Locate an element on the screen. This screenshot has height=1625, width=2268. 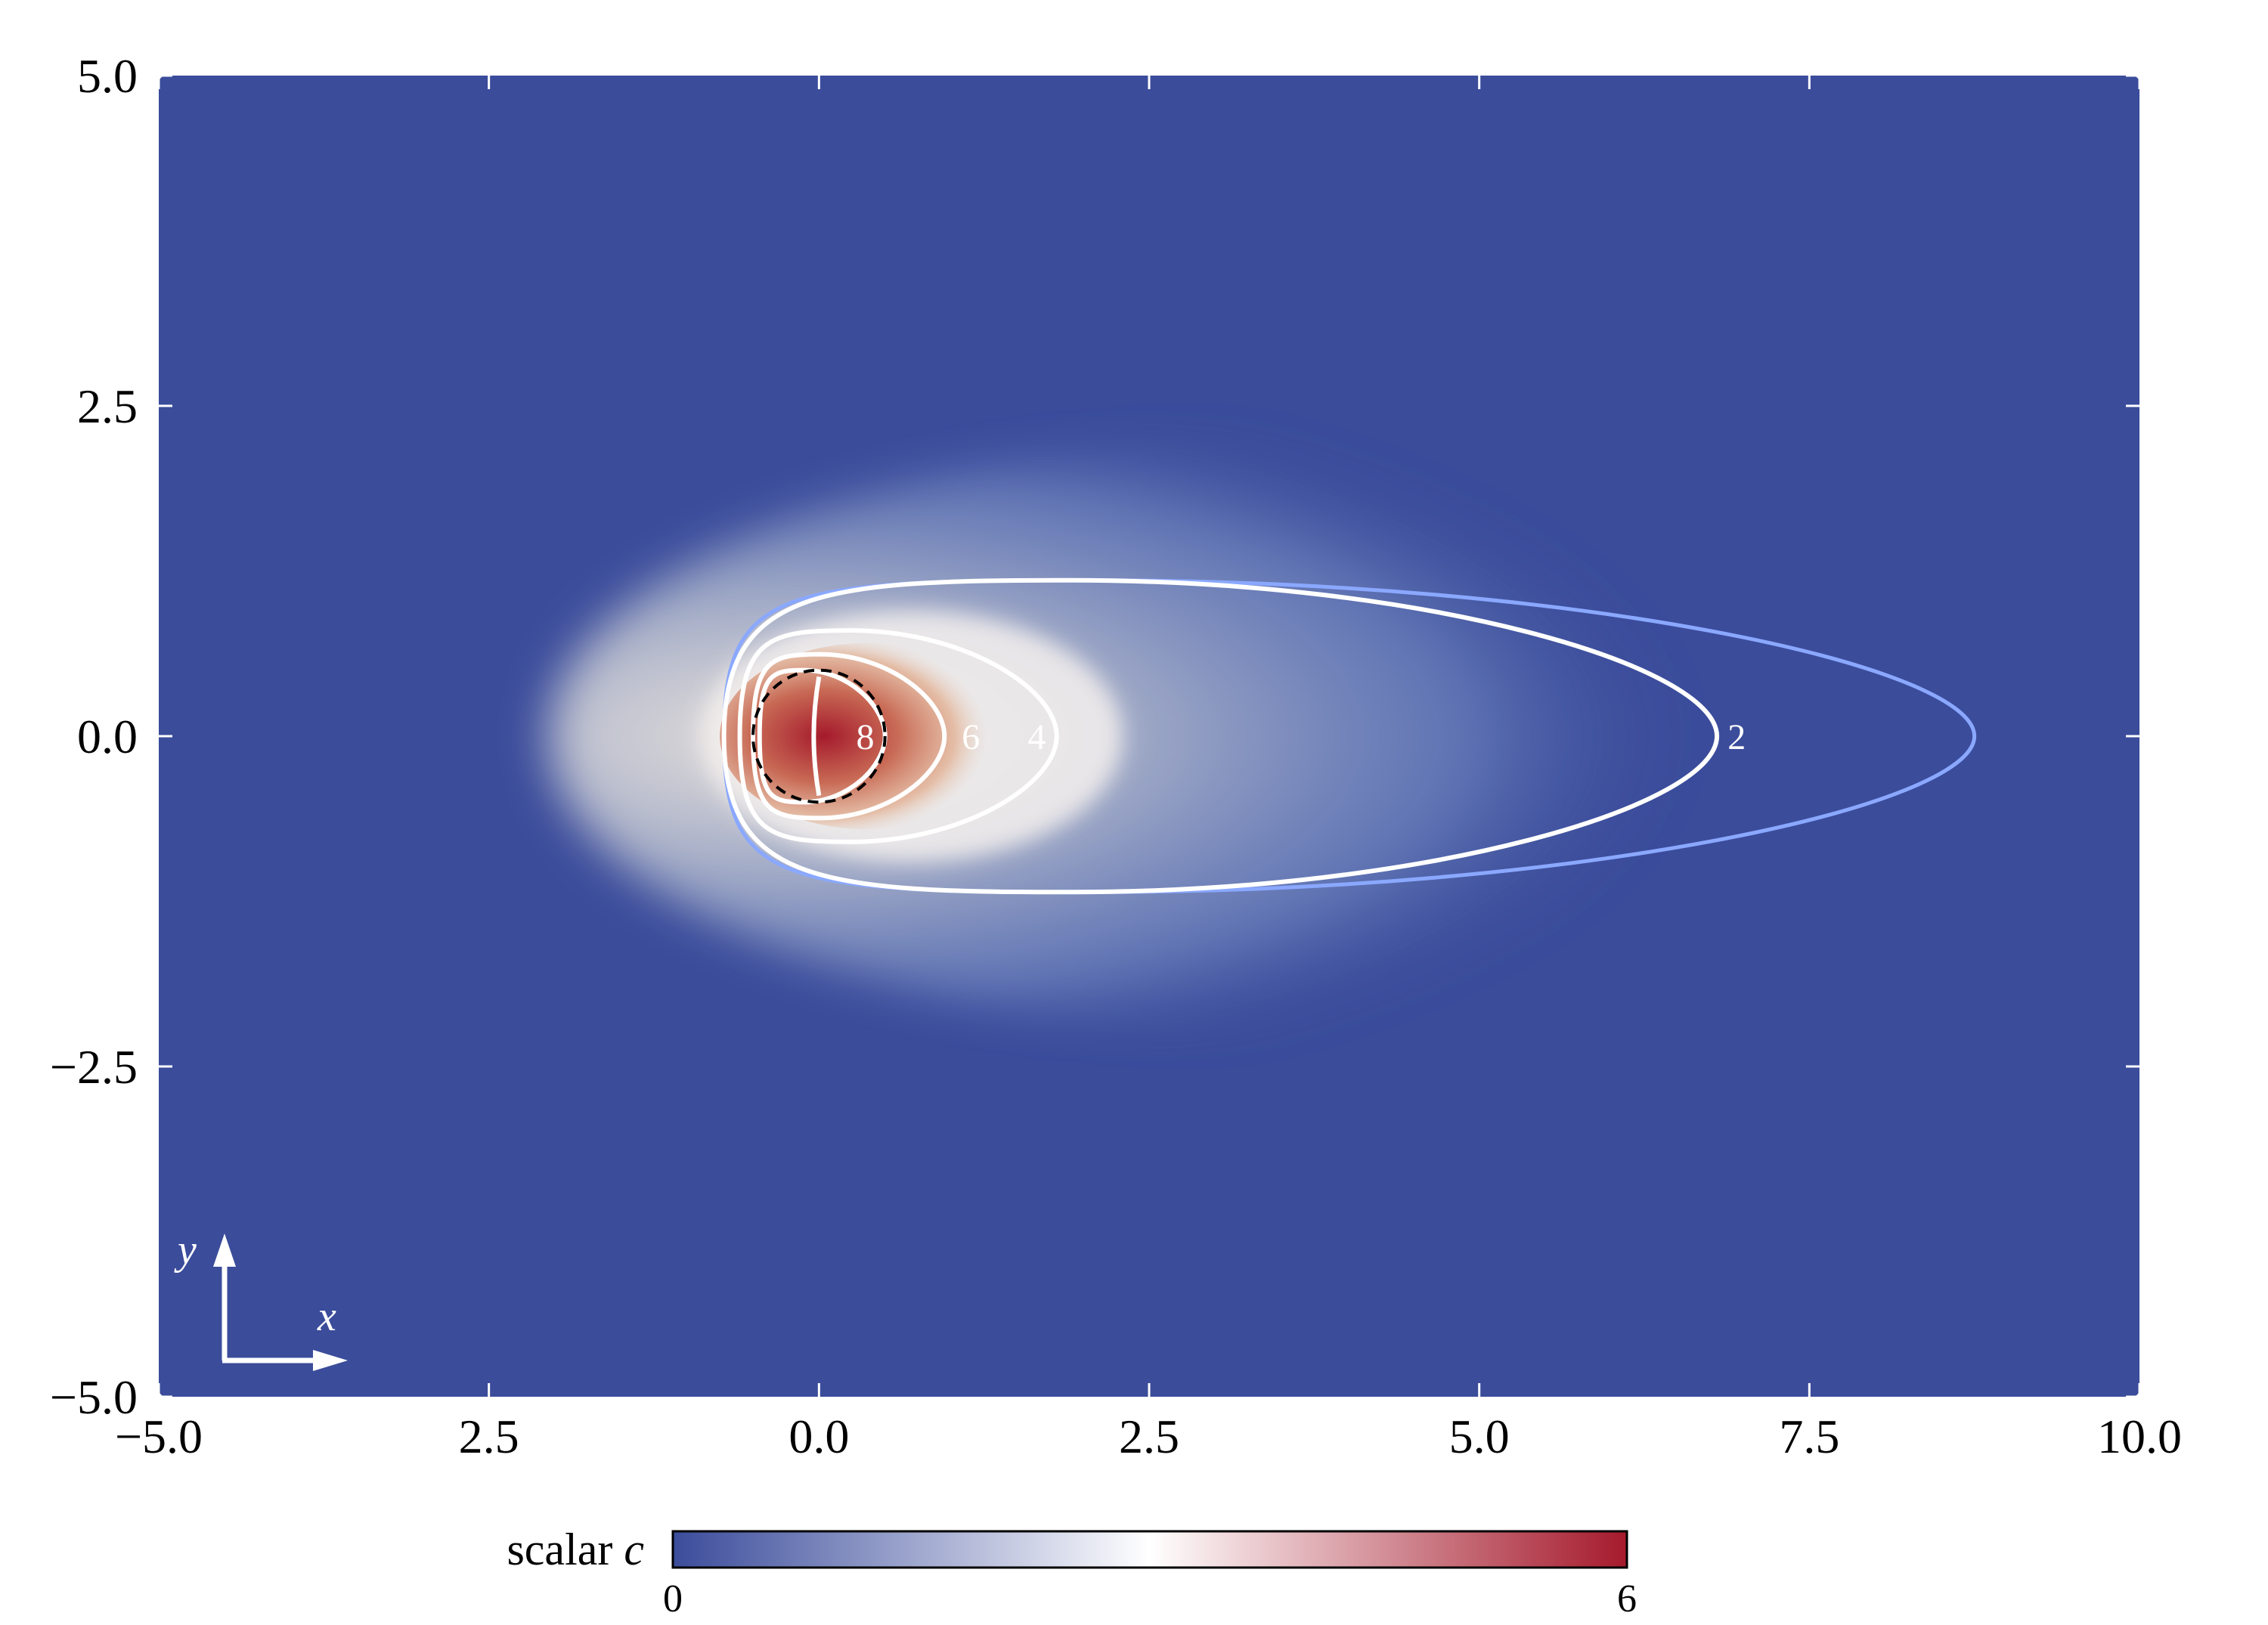
colorbar-label-symbol: c is located at coordinates (634, 1549).